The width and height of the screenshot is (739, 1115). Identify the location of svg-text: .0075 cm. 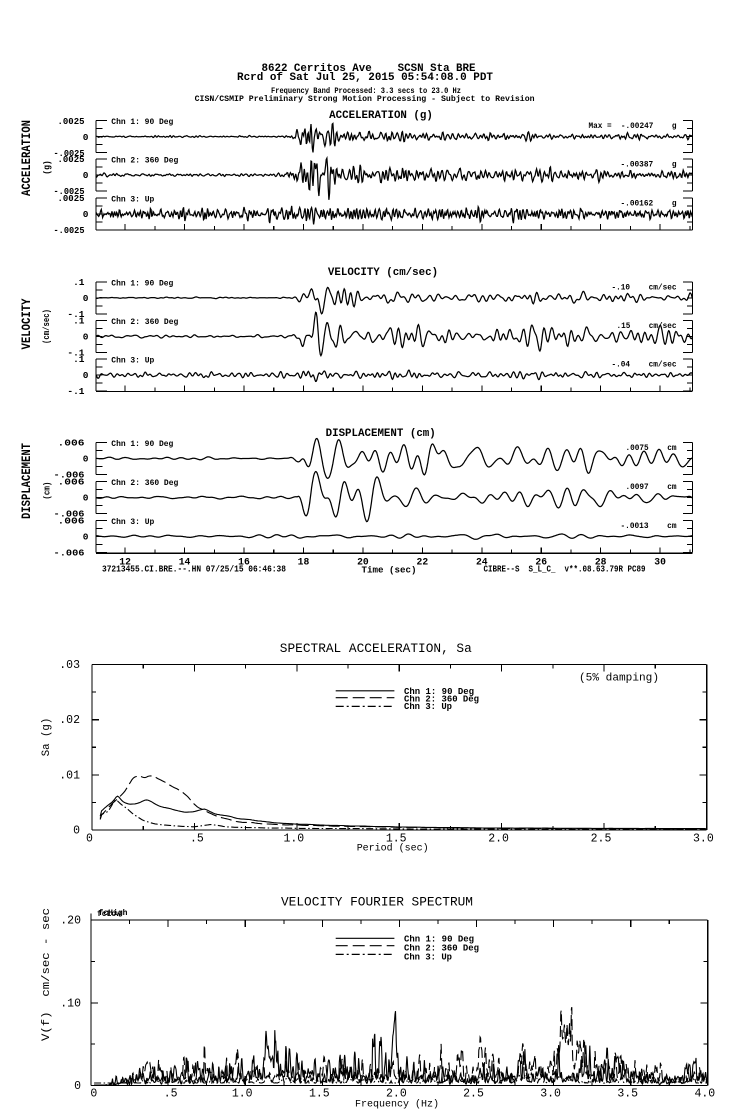
(651, 448).